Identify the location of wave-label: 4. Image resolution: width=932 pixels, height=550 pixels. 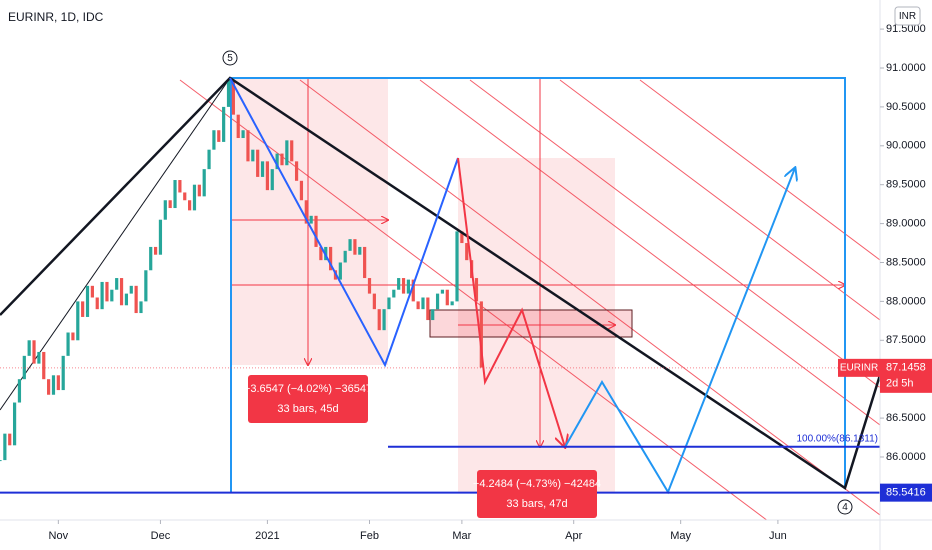
(845, 507).